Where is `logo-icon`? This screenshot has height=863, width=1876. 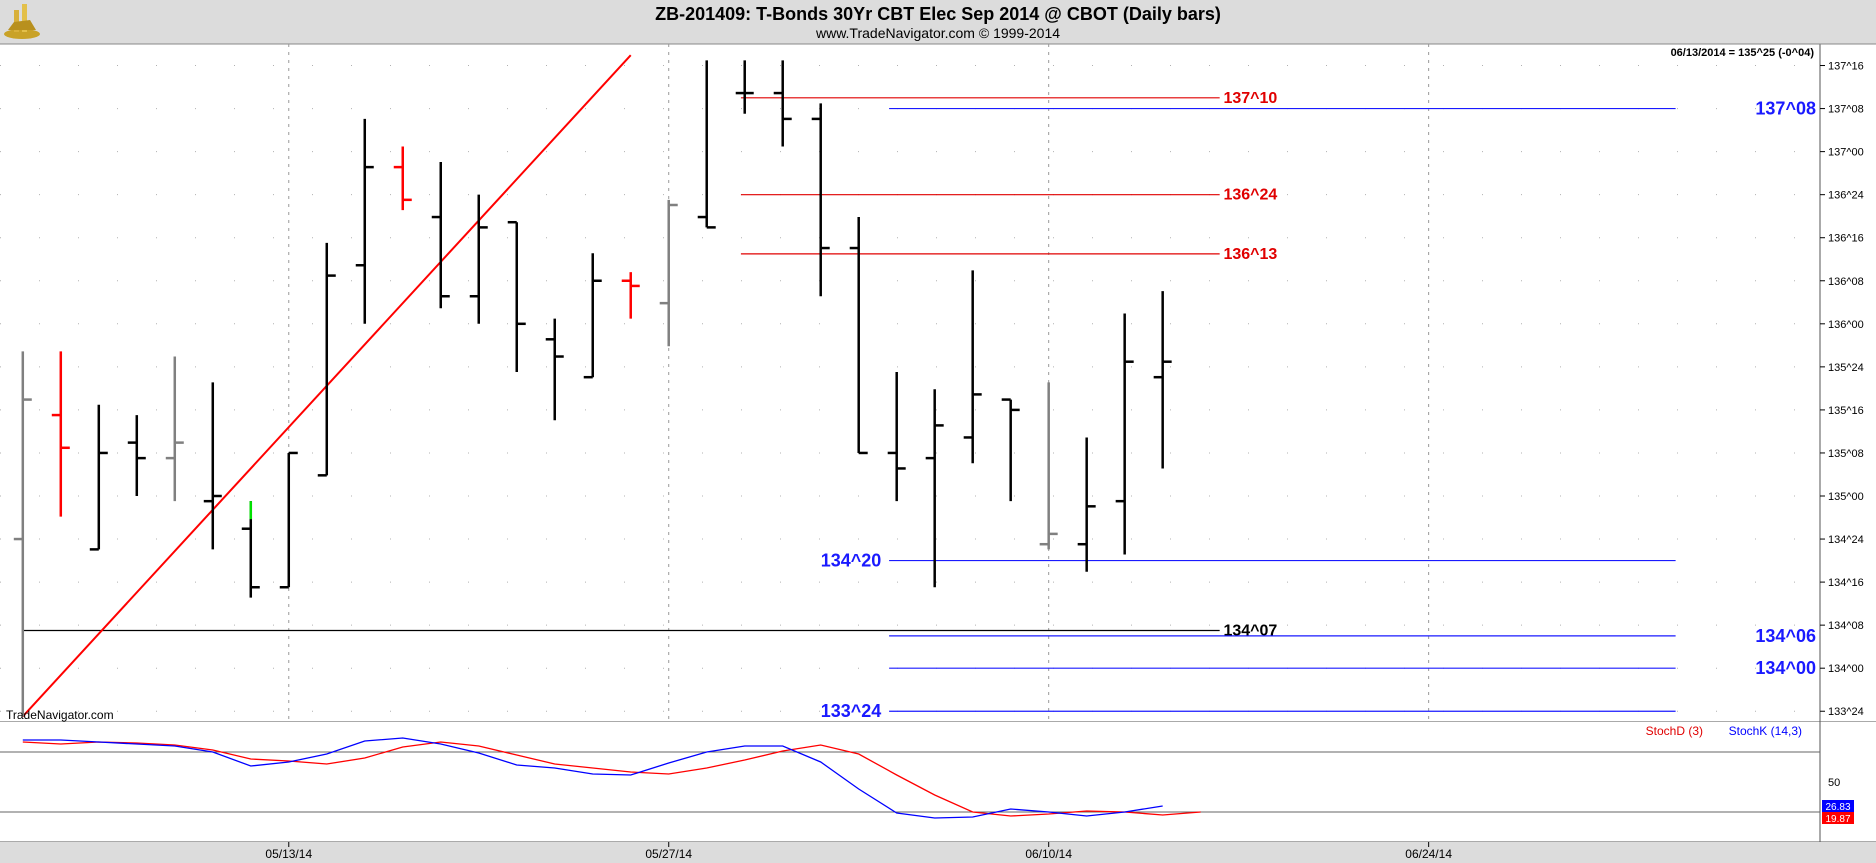
logo-icon is located at coordinates (22, 21).